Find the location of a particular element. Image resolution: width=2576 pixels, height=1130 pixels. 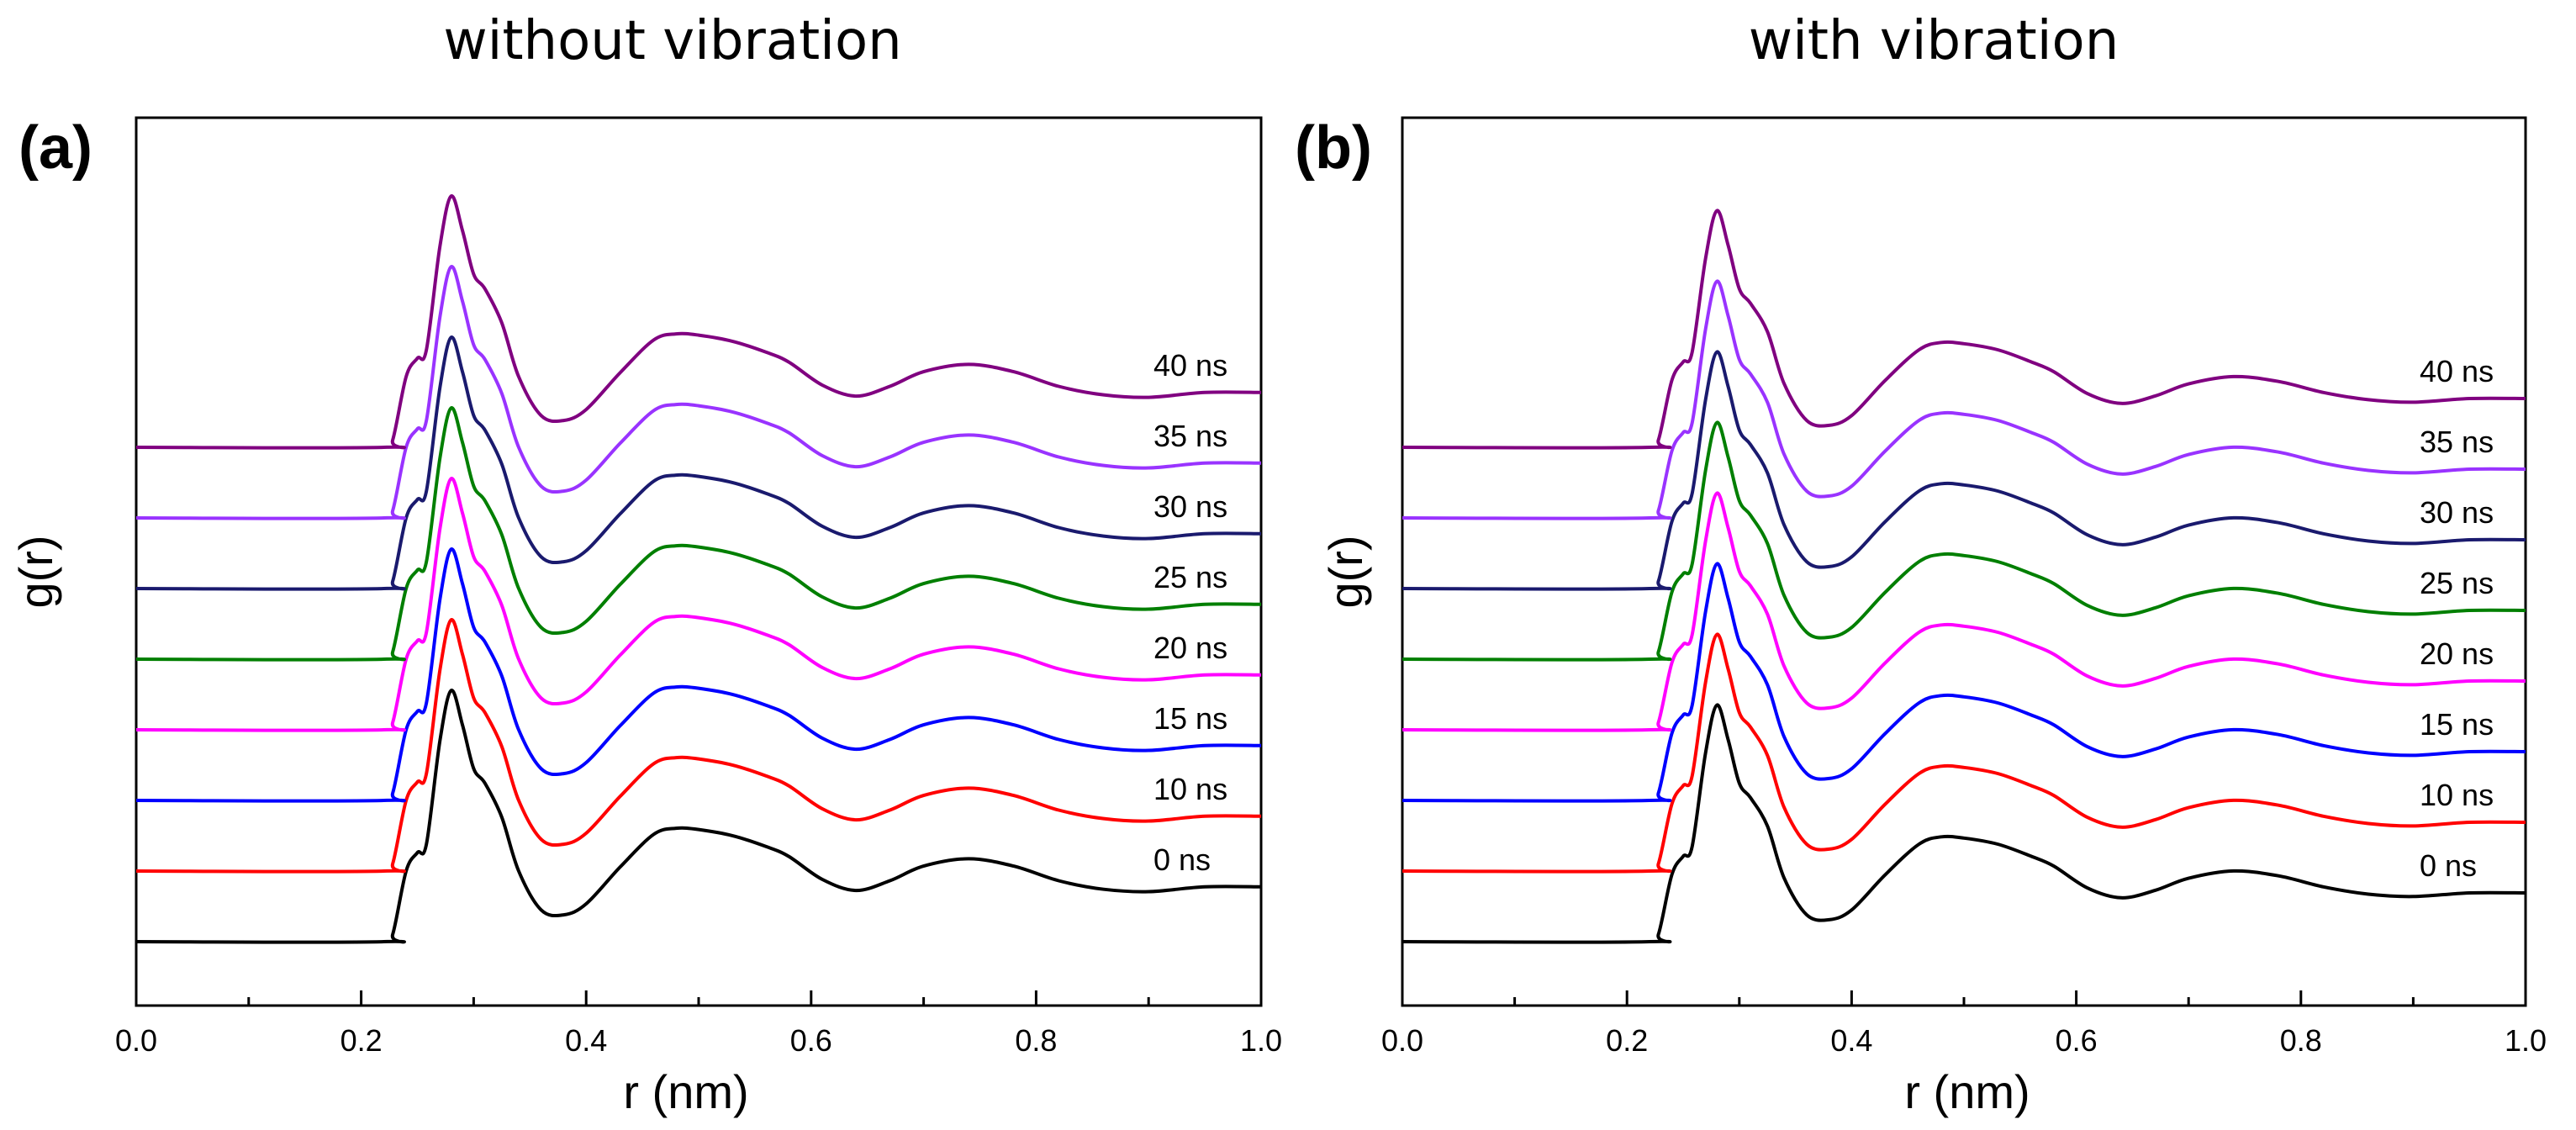

panel-b-series-labels: 0 ns 10 ns 15 ns 20 ns 25 ns 30 ns 35 ns 40 ns is located at coordinates (2457, 618).